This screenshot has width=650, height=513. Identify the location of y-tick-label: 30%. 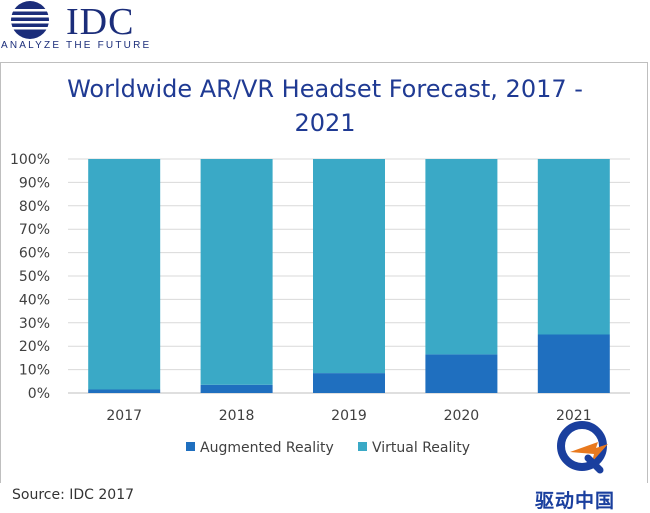
(34, 324).